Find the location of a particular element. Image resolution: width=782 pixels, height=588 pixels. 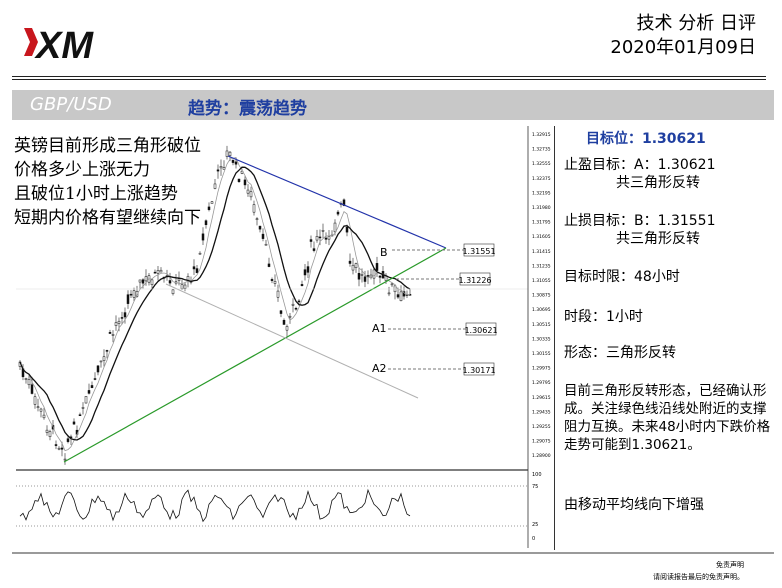

level-box-a2-text: 1.30171 is located at coordinates (478, 370).